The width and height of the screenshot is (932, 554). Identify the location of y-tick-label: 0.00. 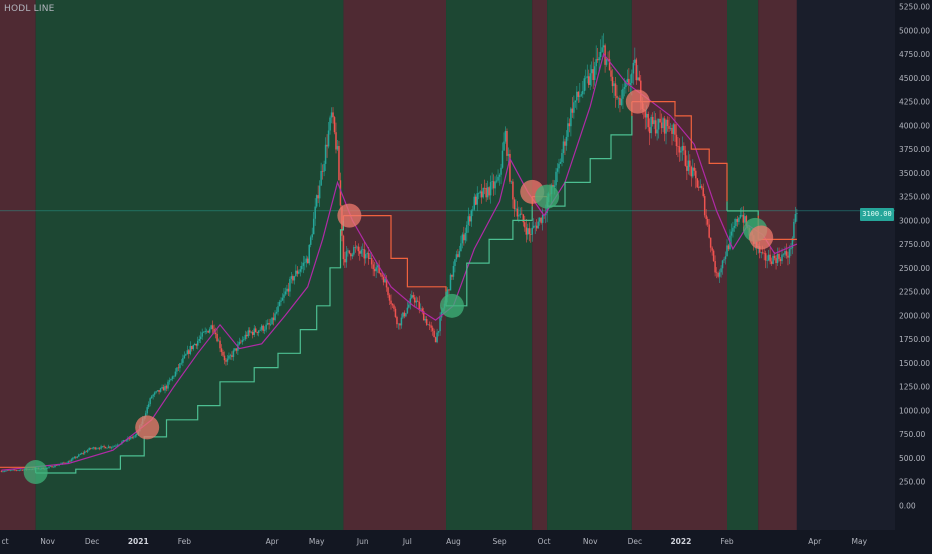
(907, 505).